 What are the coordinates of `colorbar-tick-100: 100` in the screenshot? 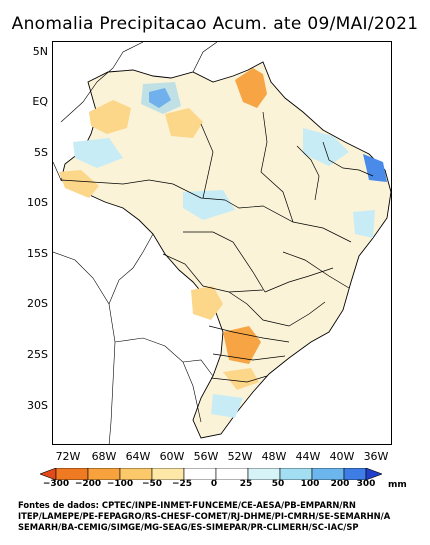 It's located at (310, 484).